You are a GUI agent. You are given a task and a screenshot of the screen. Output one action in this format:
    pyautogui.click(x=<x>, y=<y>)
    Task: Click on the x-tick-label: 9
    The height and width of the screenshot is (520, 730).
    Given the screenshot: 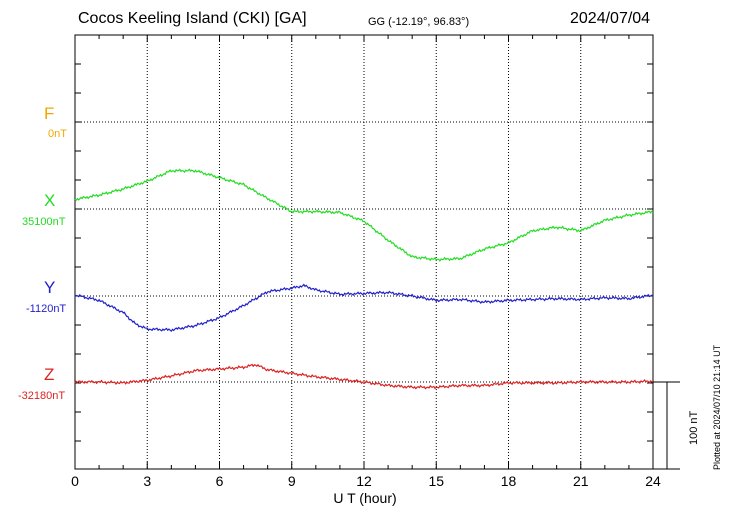 What is the action you would take?
    pyautogui.click(x=291, y=481)
    